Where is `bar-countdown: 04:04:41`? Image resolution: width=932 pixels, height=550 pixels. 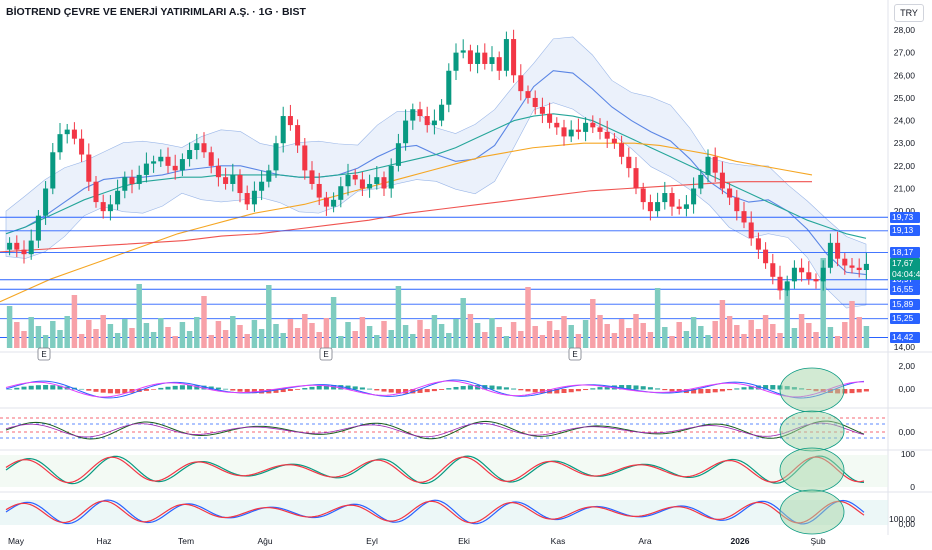 bar-countdown: 04:04:41 is located at coordinates (909, 273).